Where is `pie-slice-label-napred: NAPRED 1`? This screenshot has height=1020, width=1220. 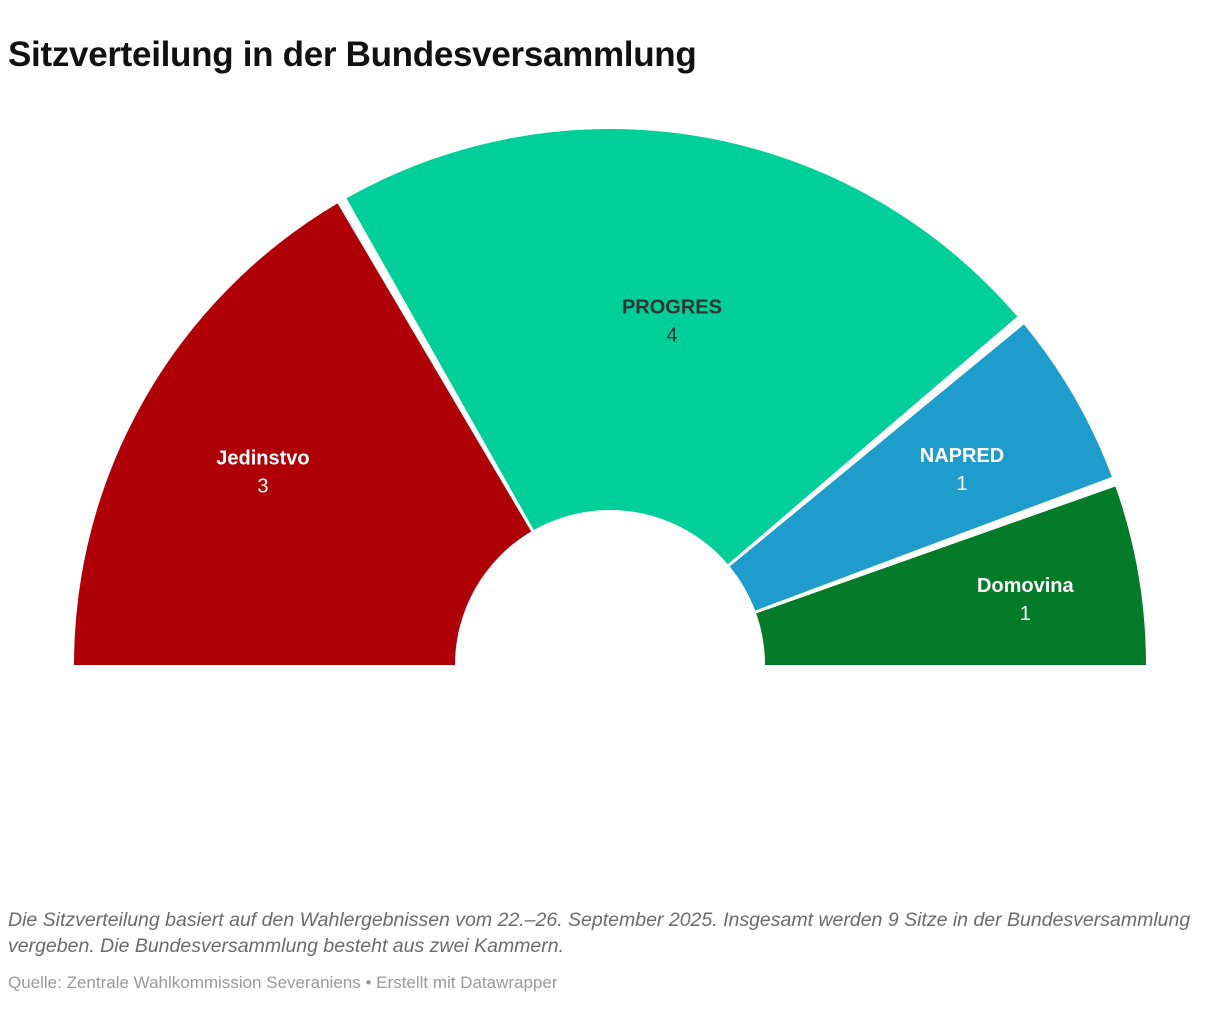
pie-slice-label-napred: NAPRED 1 is located at coordinates (962, 470).